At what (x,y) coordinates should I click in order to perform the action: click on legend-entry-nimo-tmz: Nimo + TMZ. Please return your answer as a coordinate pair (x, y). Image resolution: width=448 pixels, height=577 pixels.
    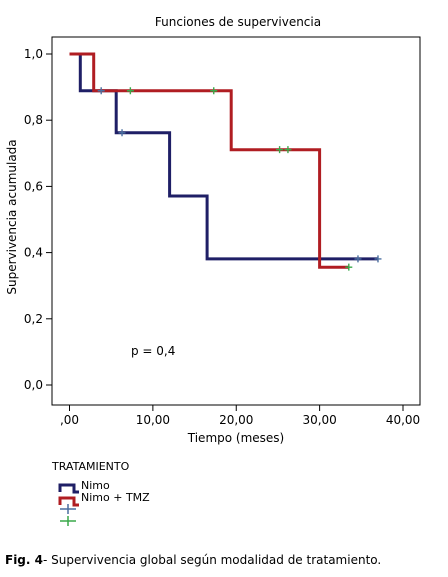
    Looking at the image, I should click on (104, 499).